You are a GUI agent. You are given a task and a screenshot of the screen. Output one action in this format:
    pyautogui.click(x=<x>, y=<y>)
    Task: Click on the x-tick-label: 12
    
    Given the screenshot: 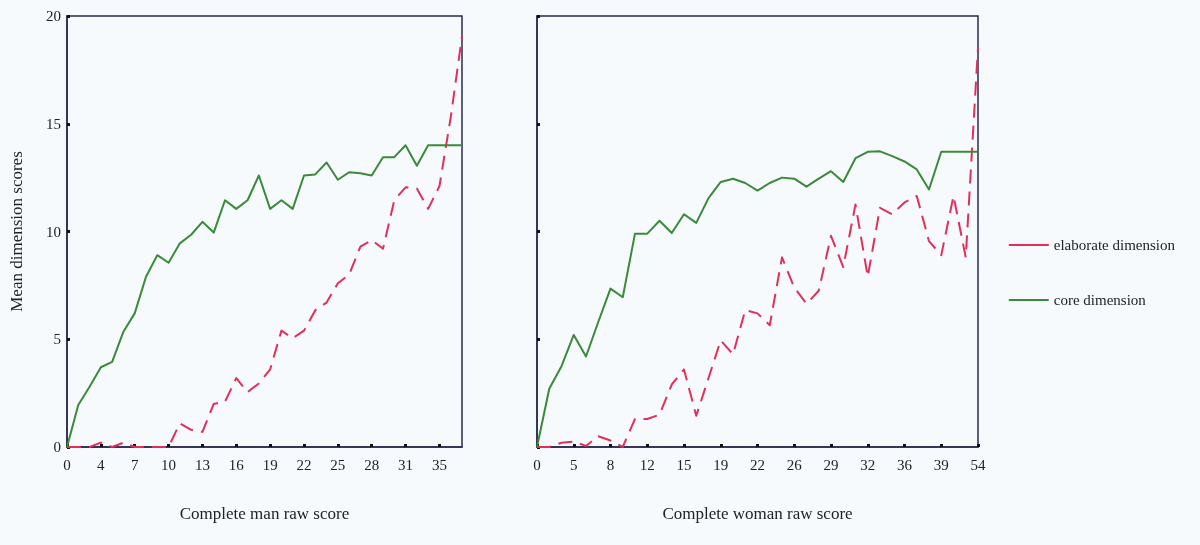 What is the action you would take?
    pyautogui.click(x=647, y=464)
    